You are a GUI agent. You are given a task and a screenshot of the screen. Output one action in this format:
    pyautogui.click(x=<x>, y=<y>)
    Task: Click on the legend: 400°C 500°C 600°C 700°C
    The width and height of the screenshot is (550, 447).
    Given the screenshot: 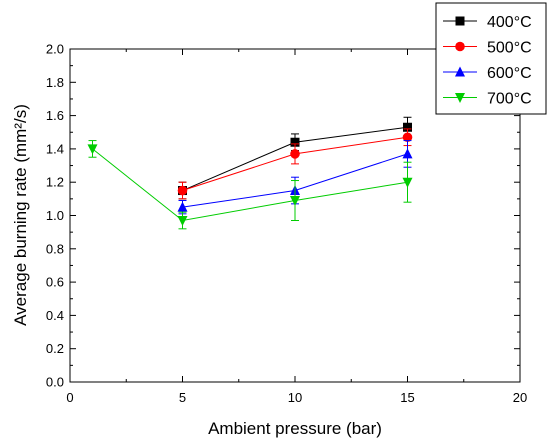 What is the action you would take?
    pyautogui.click(x=491, y=58)
    